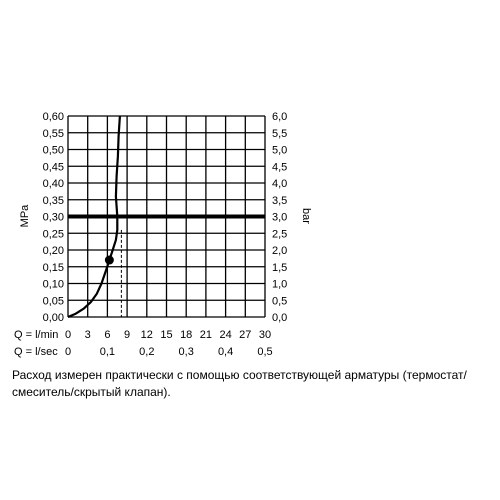  What do you see at coordinates (53, 268) in the screenshot?
I see `y-left-tick-label: 0,15` at bounding box center [53, 268].